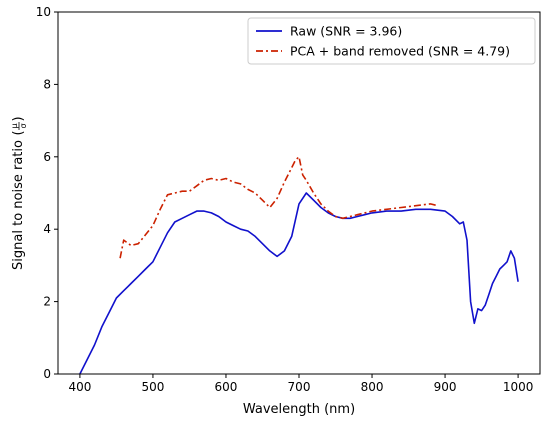  What do you see at coordinates (372, 387) in the screenshot?
I see `x-tick-label: 800` at bounding box center [372, 387].